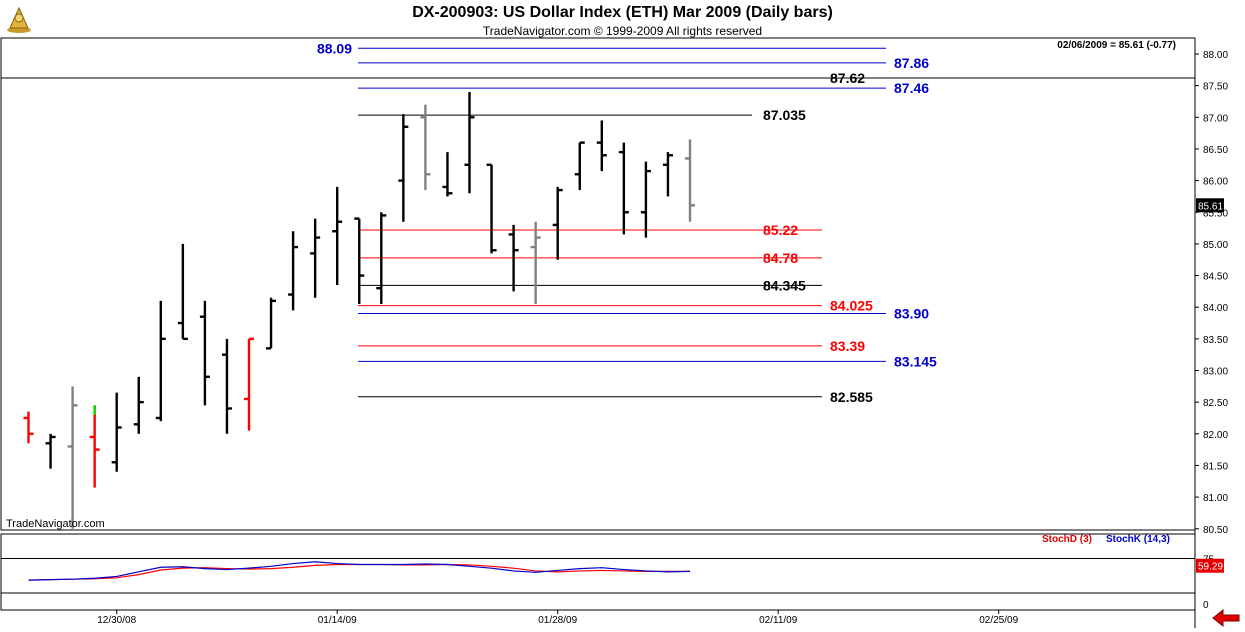 The height and width of the screenshot is (632, 1245). Describe the element at coordinates (778, 620) in the screenshot. I see `x-tick-label: 02/11/09` at that location.